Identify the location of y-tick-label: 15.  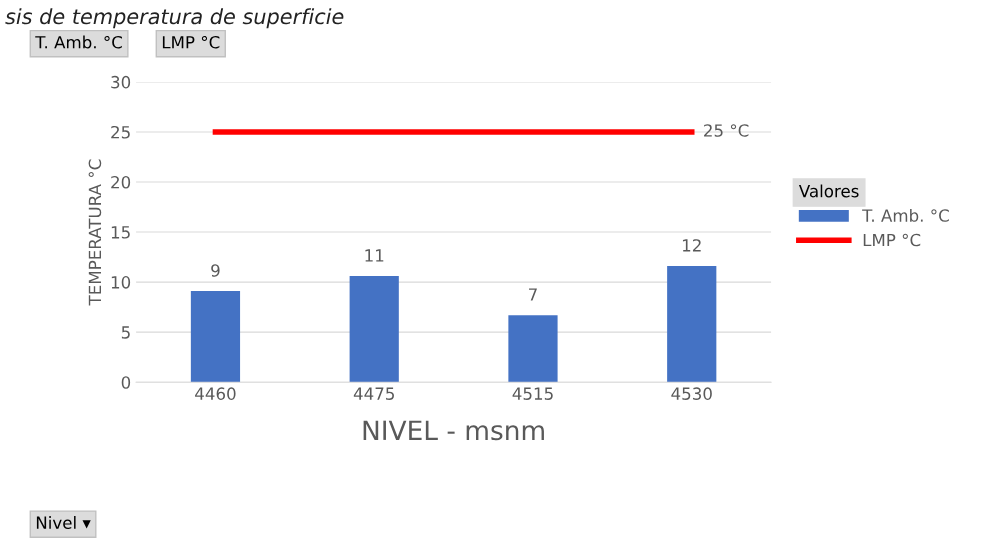
(120, 232).